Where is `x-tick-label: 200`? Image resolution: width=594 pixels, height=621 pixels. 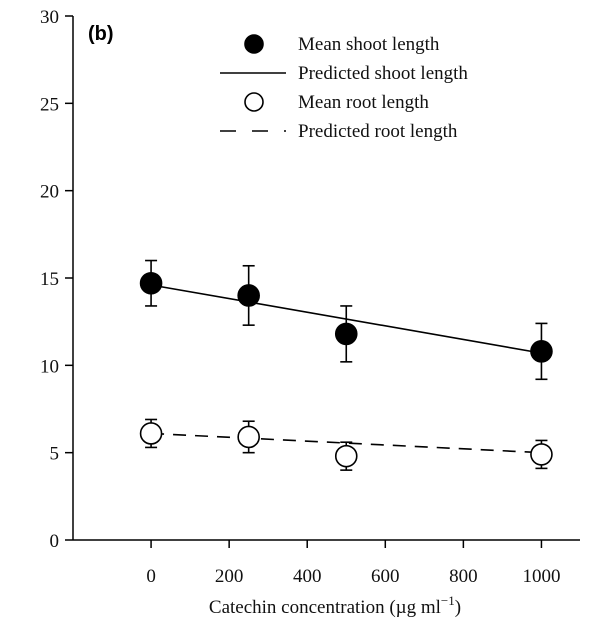 x-tick-label: 200 is located at coordinates (229, 576).